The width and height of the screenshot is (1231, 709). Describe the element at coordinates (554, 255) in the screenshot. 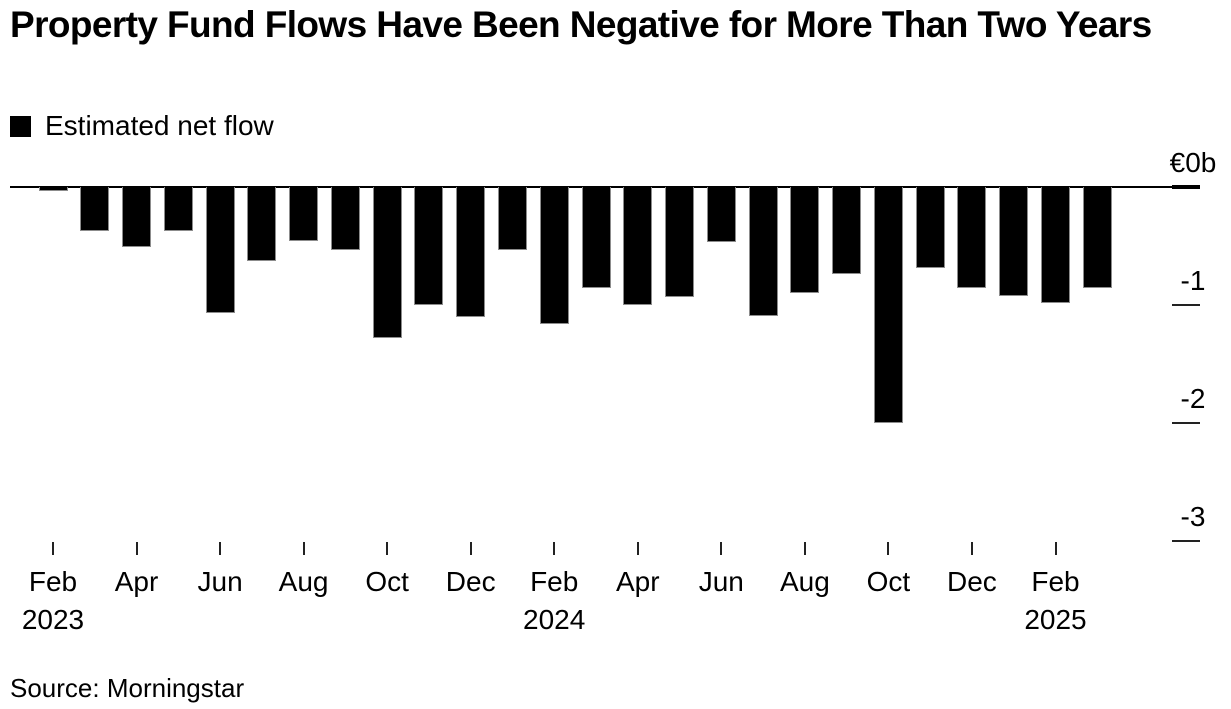

I see `bar-feb-2024` at that location.